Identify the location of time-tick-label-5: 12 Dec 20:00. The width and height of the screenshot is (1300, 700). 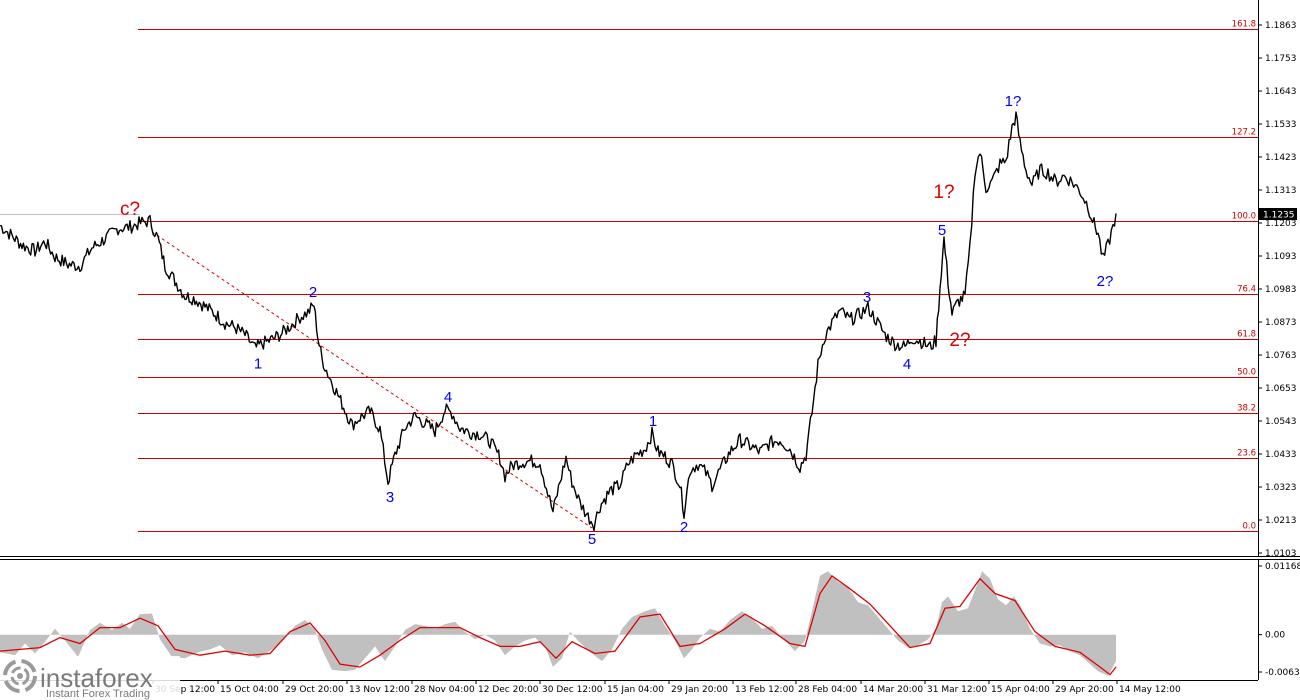
(508, 690).